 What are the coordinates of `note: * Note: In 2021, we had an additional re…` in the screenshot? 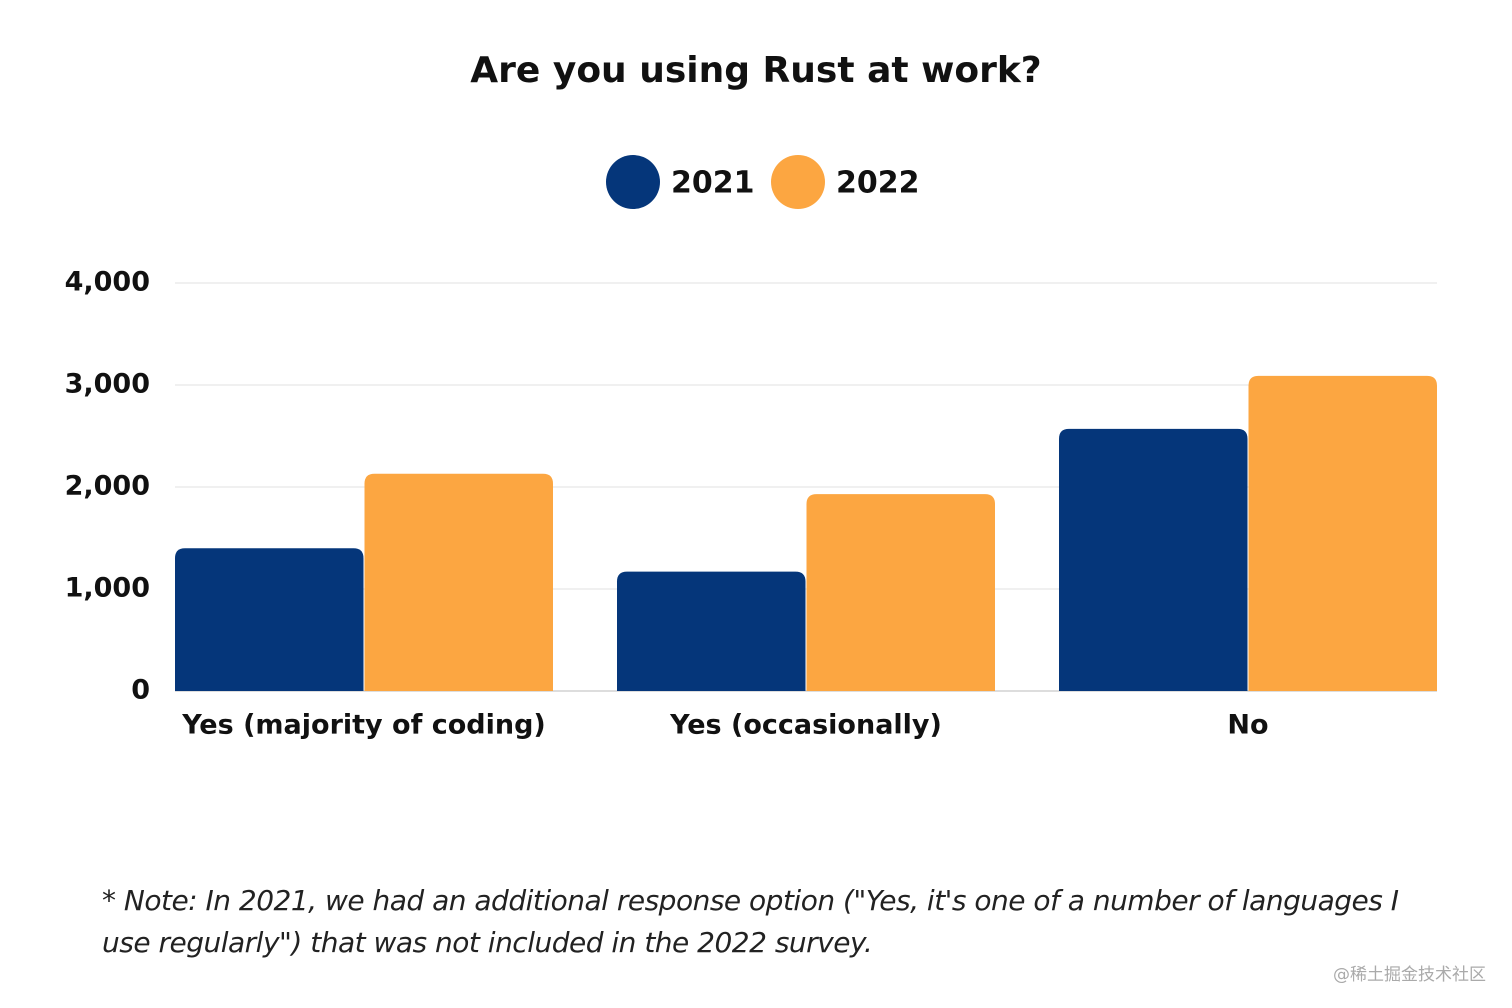 It's located at (750, 921).